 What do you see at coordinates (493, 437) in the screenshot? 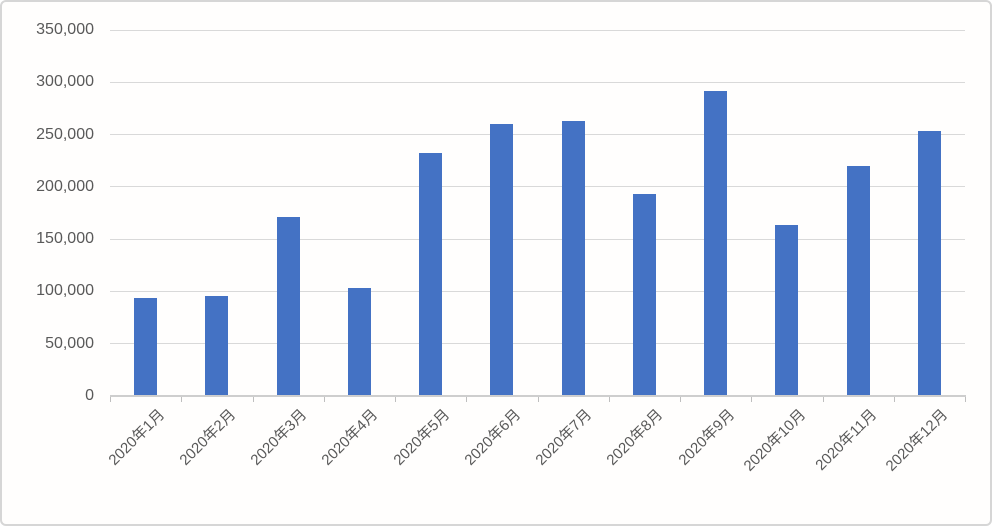
I see `x-tick-label: 2020年6月` at bounding box center [493, 437].